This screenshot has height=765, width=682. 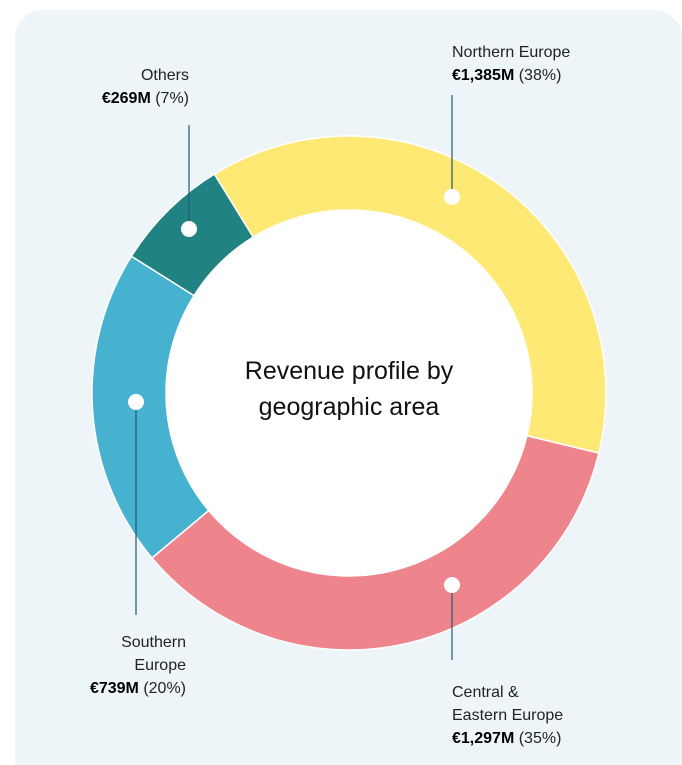 What do you see at coordinates (126, 98) in the screenshot?
I see `value-label: €269M` at bounding box center [126, 98].